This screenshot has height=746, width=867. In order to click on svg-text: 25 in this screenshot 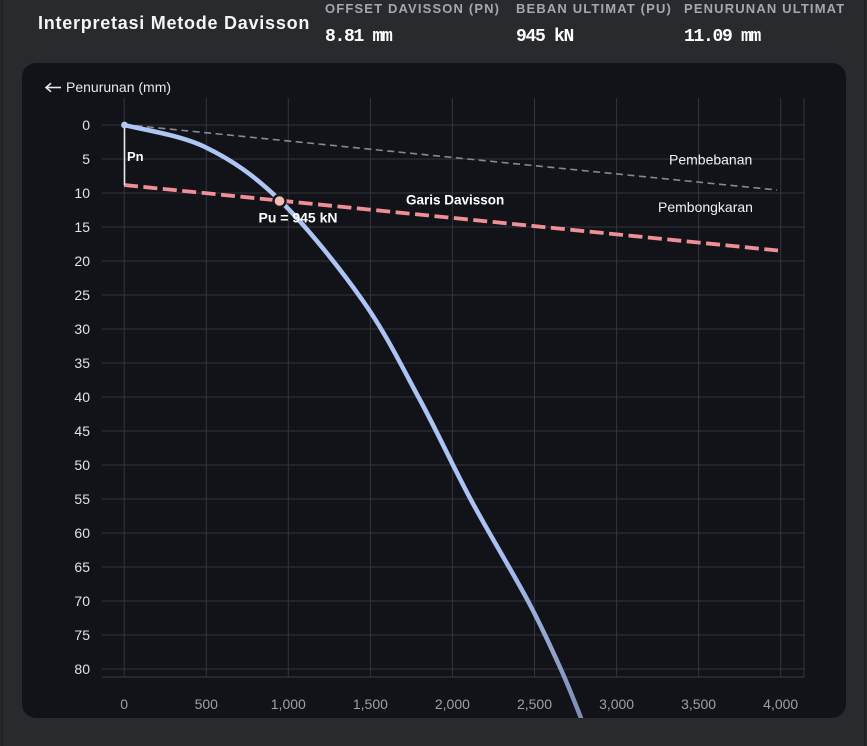, I will do `click(82, 295)`.